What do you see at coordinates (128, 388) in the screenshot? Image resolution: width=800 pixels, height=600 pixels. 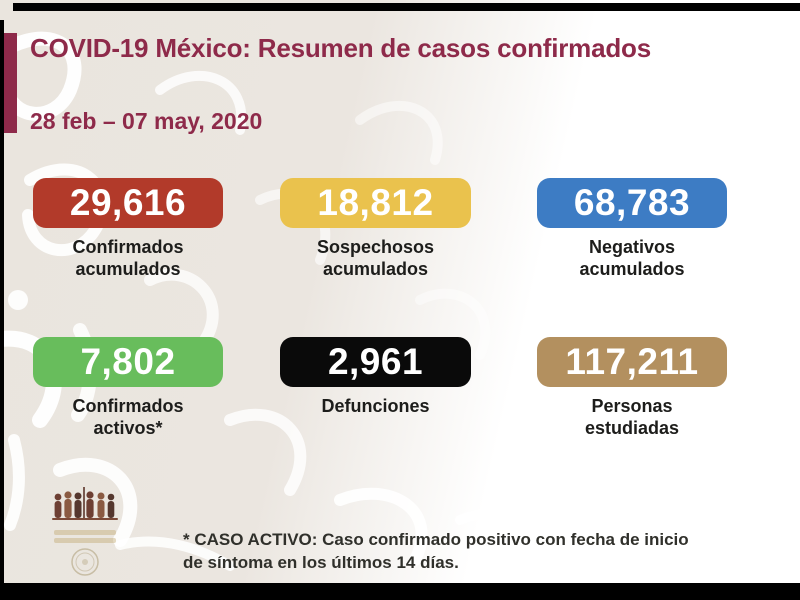 I see `stat-card-confirmados-activos: 7,802 Confirmados activos*` at bounding box center [128, 388].